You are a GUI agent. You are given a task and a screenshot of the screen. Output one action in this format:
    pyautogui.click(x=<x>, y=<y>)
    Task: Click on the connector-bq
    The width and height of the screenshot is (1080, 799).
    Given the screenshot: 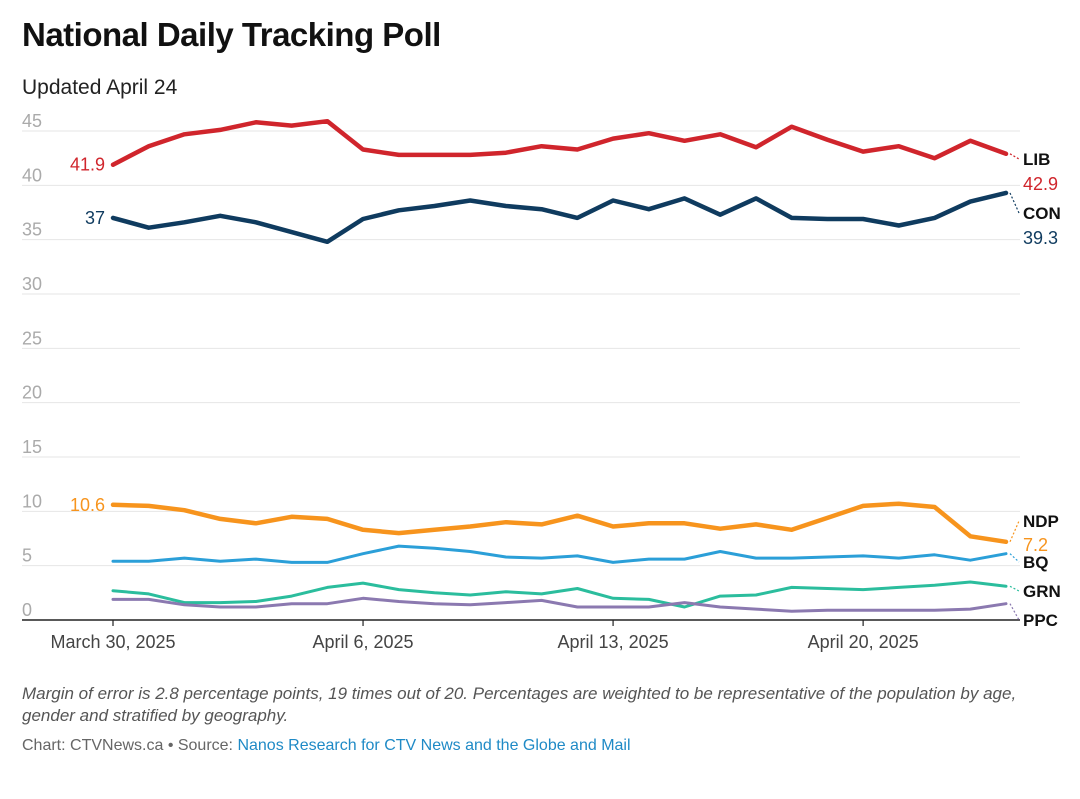 What is the action you would take?
    pyautogui.click(x=1014, y=558)
    